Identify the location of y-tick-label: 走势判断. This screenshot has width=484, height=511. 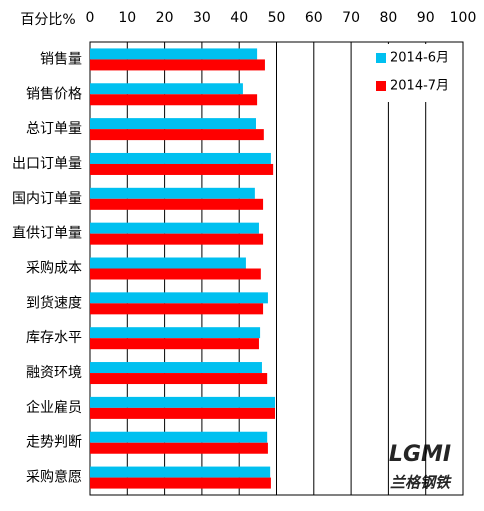
(54, 443).